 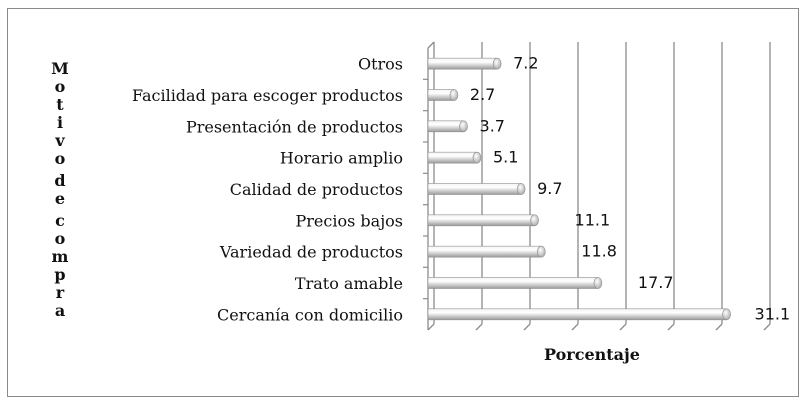 What do you see at coordinates (60, 220) in the screenshot?
I see `y-axis-label-letter: c` at bounding box center [60, 220].